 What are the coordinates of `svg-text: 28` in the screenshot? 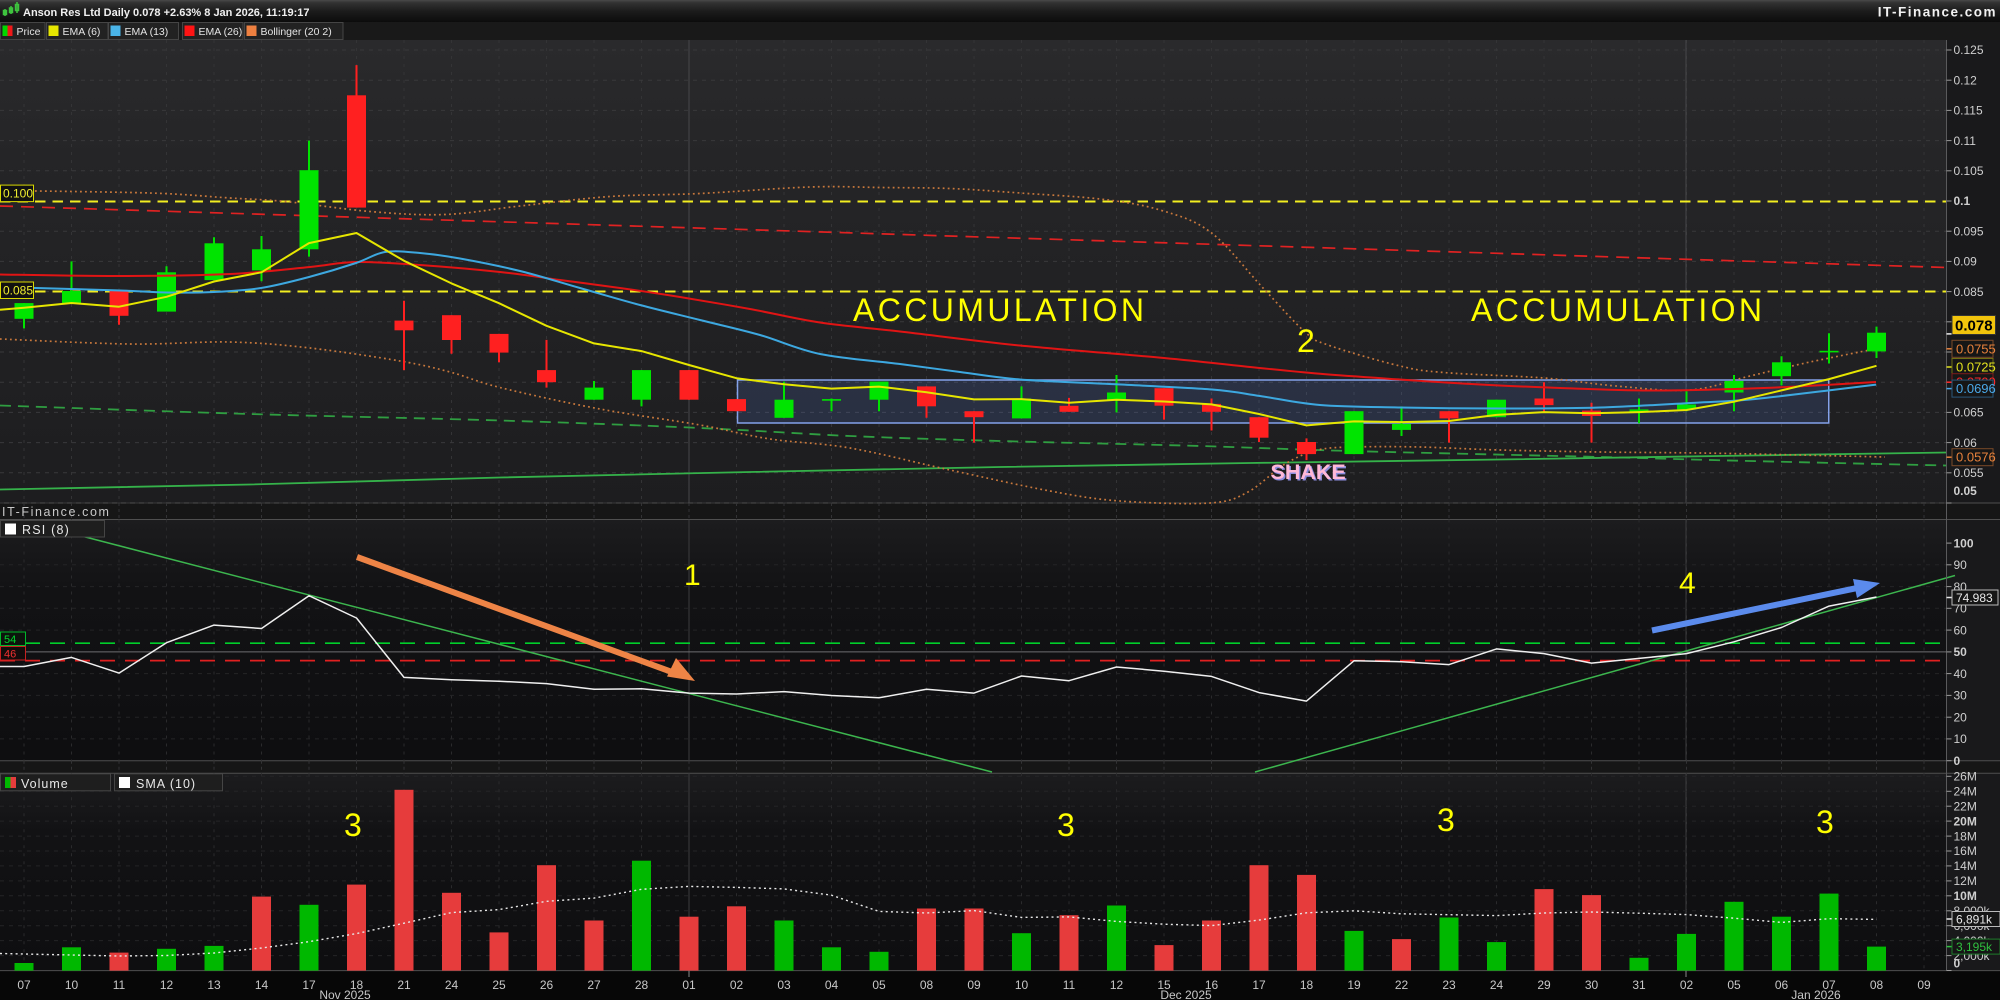 It's located at (642, 985).